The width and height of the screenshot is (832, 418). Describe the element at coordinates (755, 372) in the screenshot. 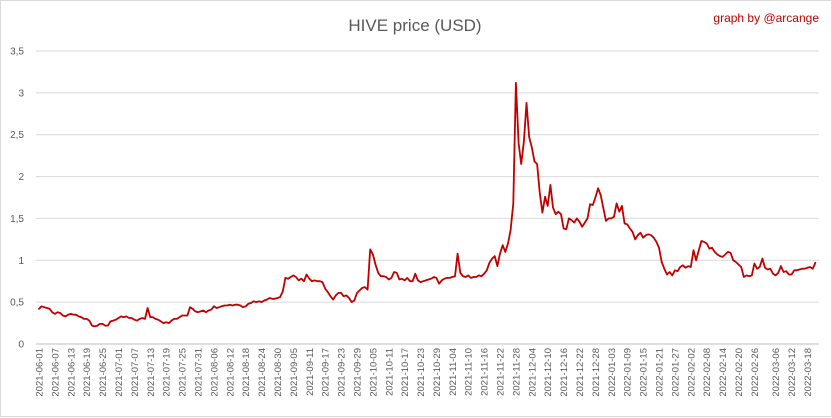

I see `x-tick-label: 2022-02-26` at that location.